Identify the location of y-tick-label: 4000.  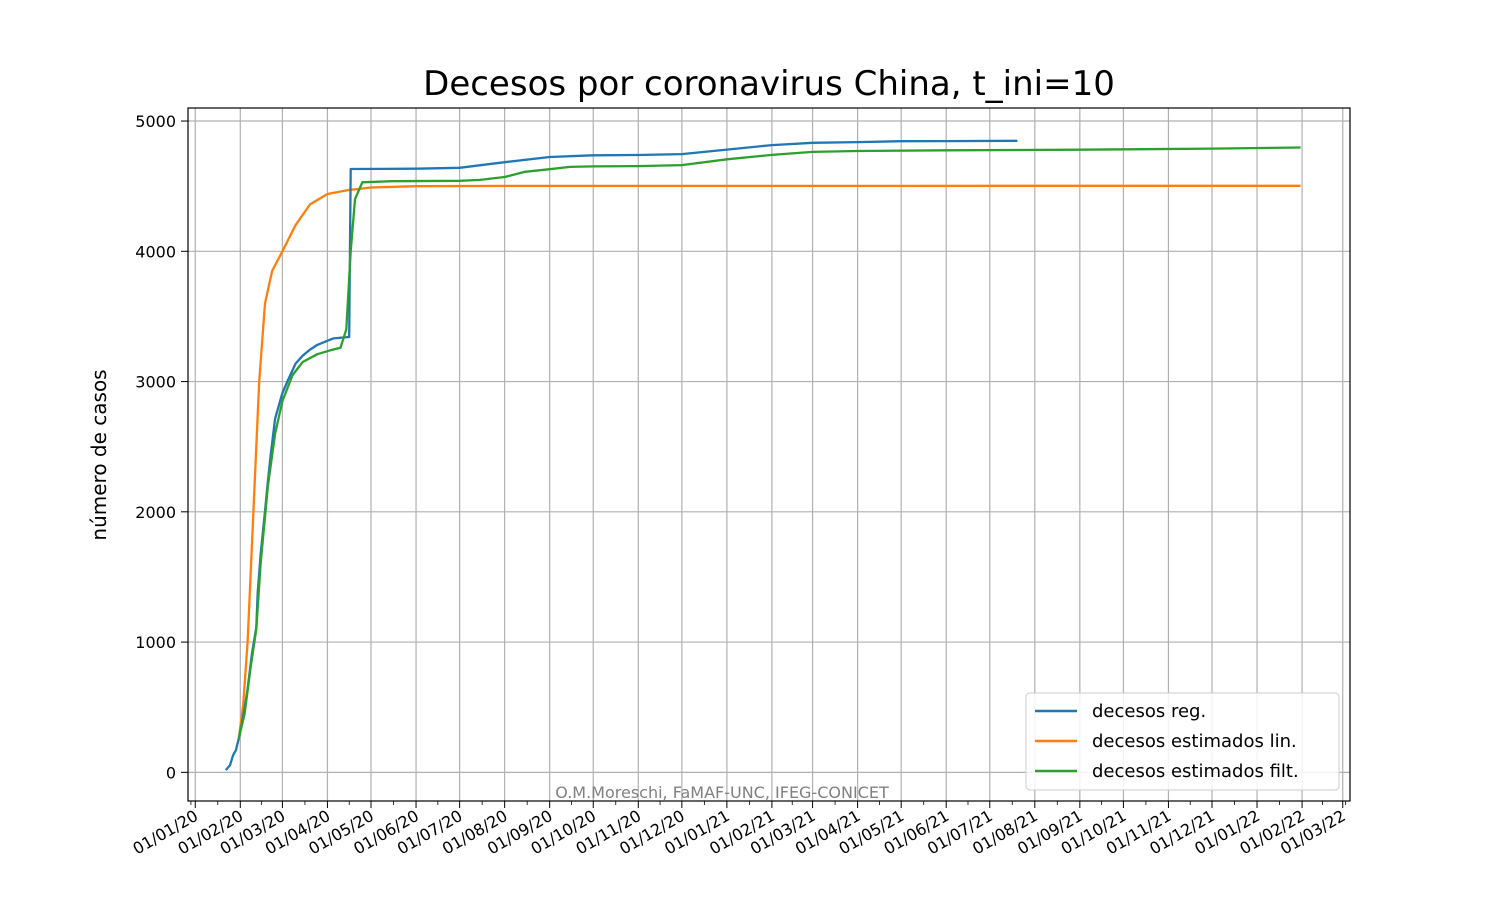
(155, 251).